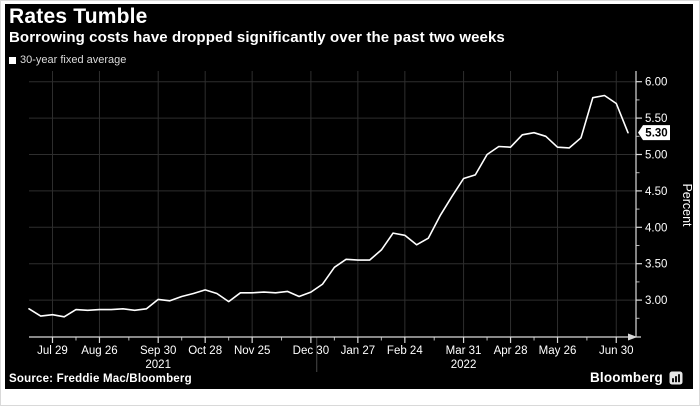  Describe the element at coordinates (676, 377) in the screenshot. I see `bloomberg-terminal-icon` at that location.